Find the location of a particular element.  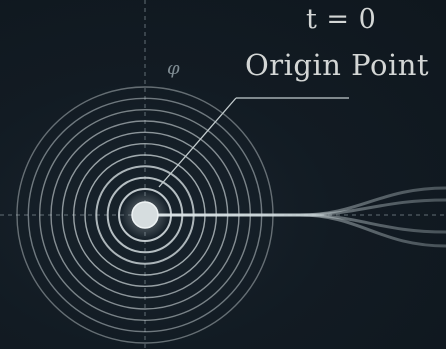

origin-point-marker is located at coordinates (145, 215).